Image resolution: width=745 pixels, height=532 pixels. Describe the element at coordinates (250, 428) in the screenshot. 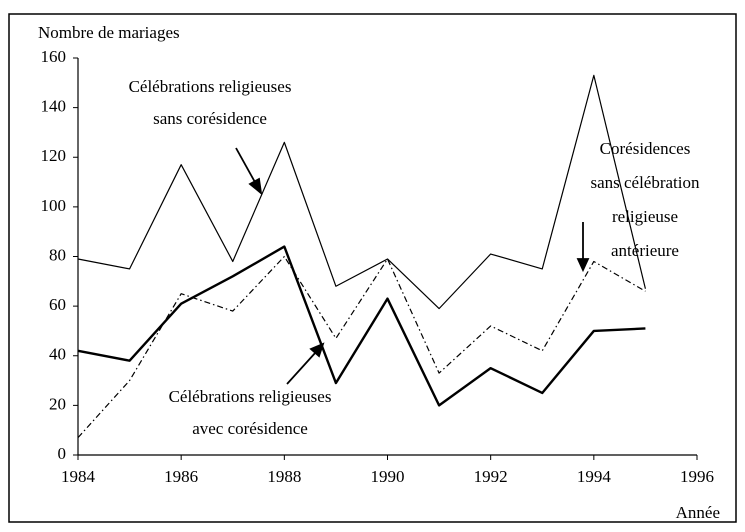

I see `annotation: avec corésidence` at that location.